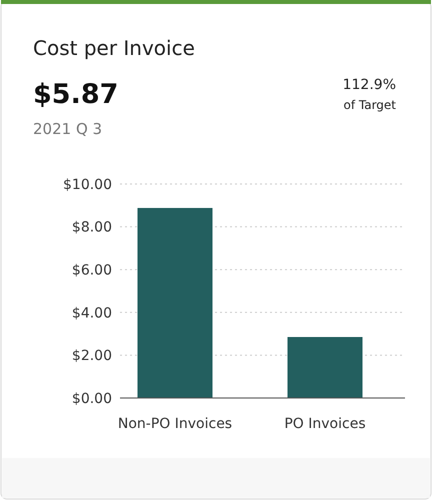  I want to click on chart-title: Cost per Invoice, so click(114, 48).